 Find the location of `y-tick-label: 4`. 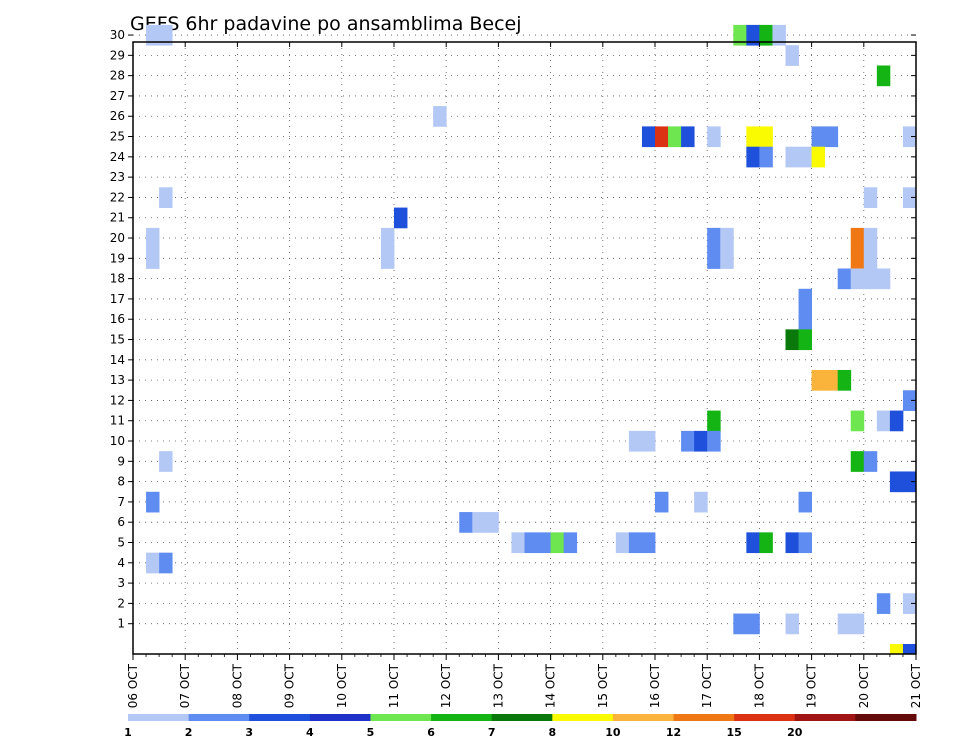

y-tick-label: 4 is located at coordinates (121, 563).